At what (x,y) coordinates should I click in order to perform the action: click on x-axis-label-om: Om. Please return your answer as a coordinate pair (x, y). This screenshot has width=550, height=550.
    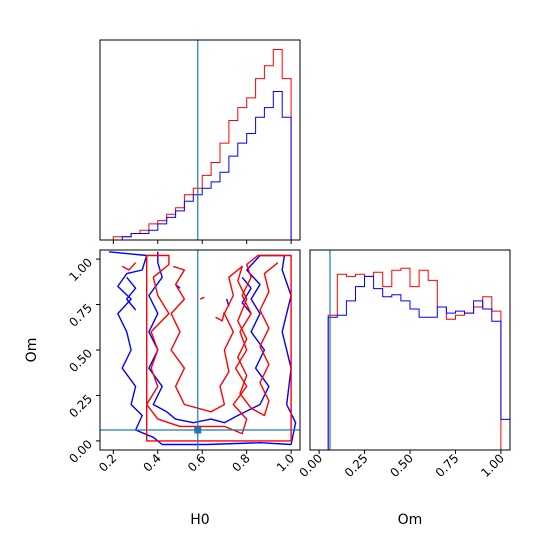
    Looking at the image, I should click on (410, 520).